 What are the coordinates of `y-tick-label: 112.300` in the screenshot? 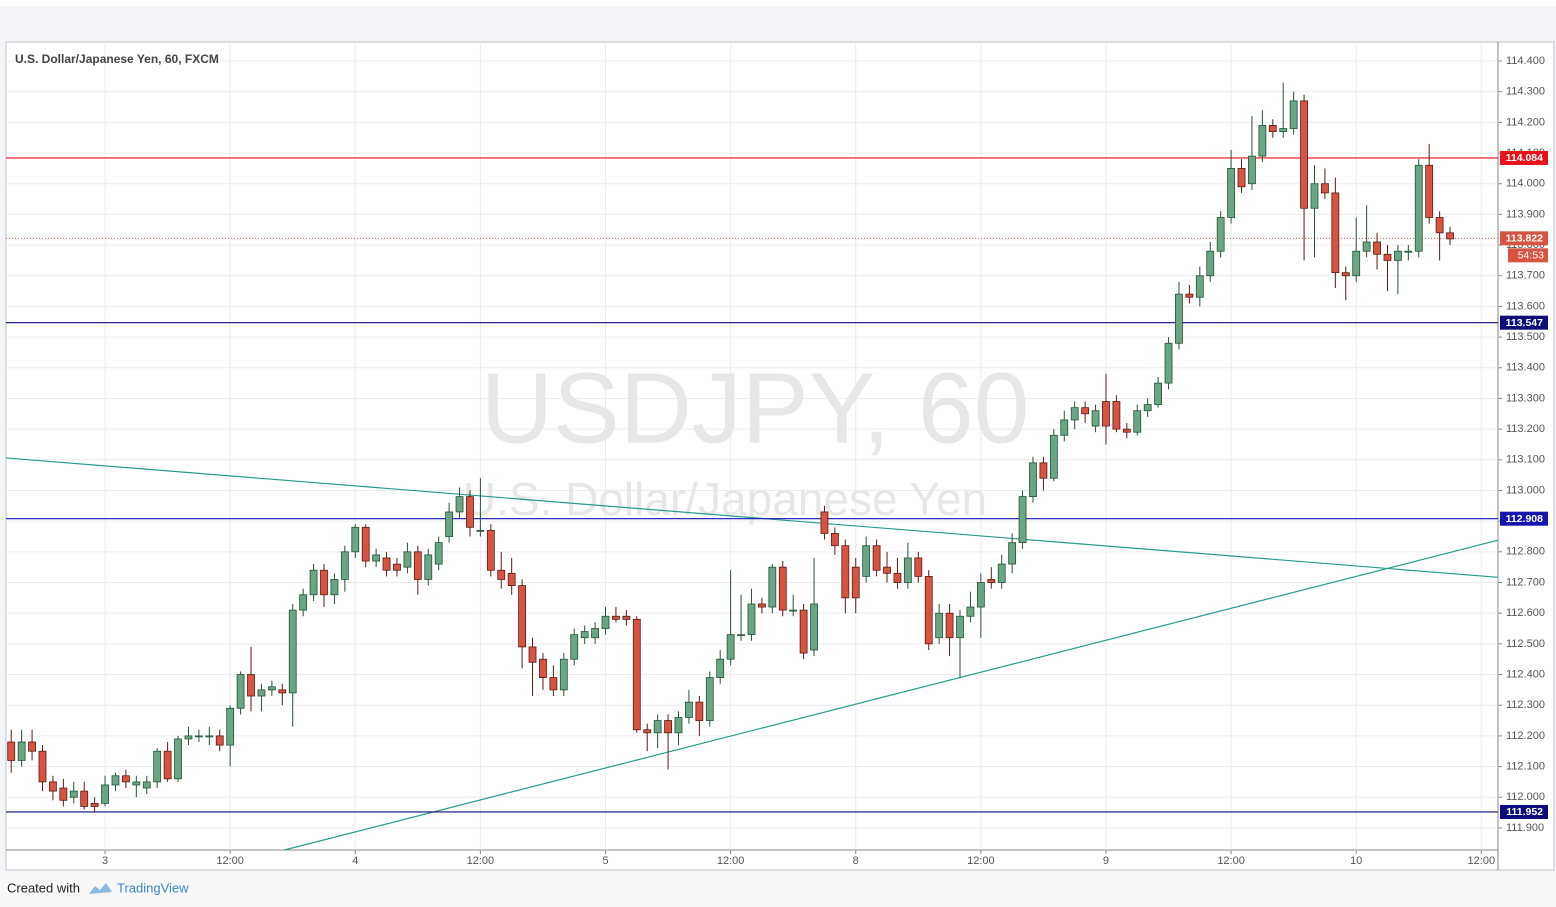 It's located at (1525, 705).